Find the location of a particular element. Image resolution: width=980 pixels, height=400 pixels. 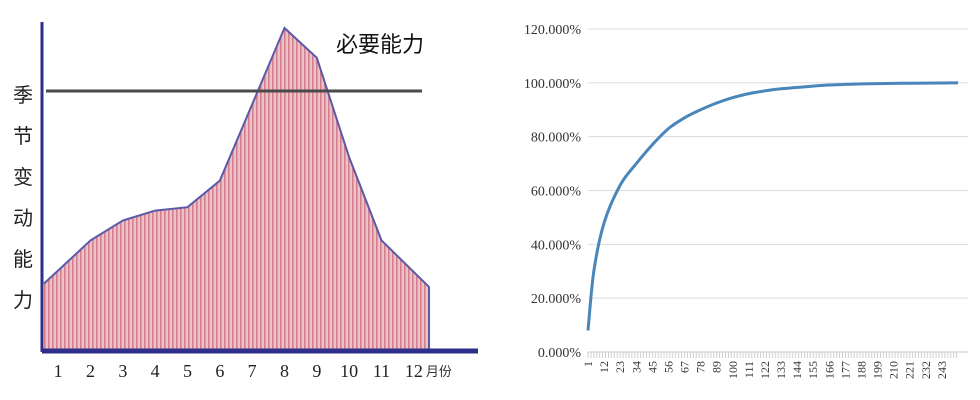

right-y-tick-label: 120.000% is located at coordinates (553, 30).